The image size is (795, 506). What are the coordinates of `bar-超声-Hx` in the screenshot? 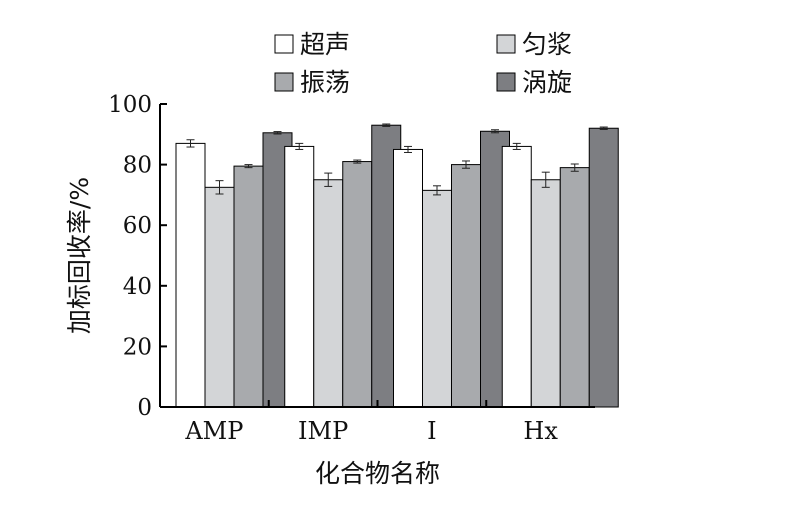 It's located at (516, 276).